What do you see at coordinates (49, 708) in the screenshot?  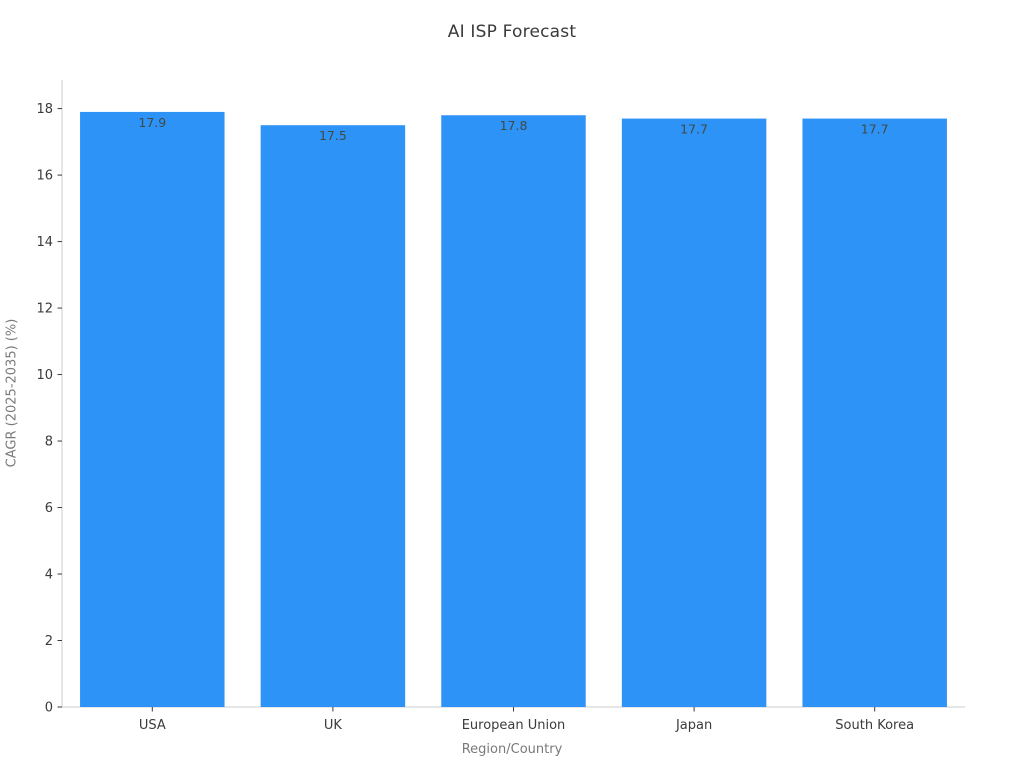 I see `y-tick-label: 0` at bounding box center [49, 708].